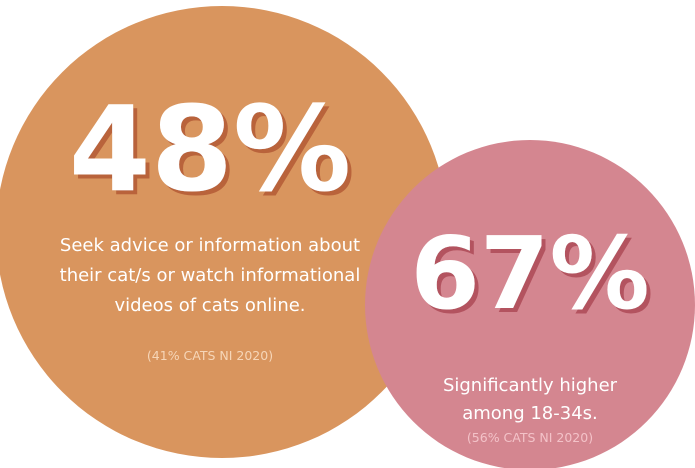 This screenshot has height=468, width=695. What do you see at coordinates (210, 275) in the screenshot?
I see `stat-description: their cat/s or watch informational` at bounding box center [210, 275].